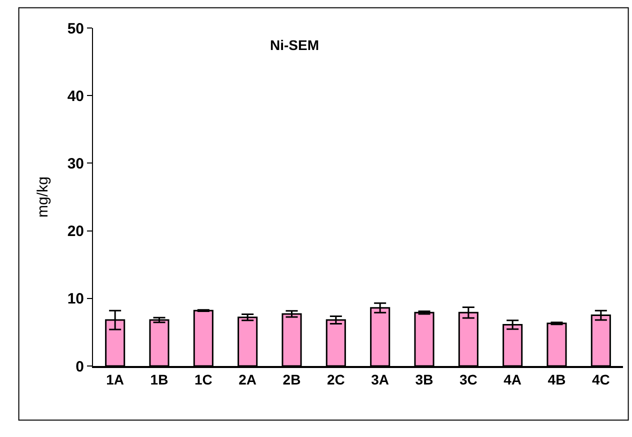  Describe the element at coordinates (424, 380) in the screenshot. I see `x-tick-label: 3B` at that location.